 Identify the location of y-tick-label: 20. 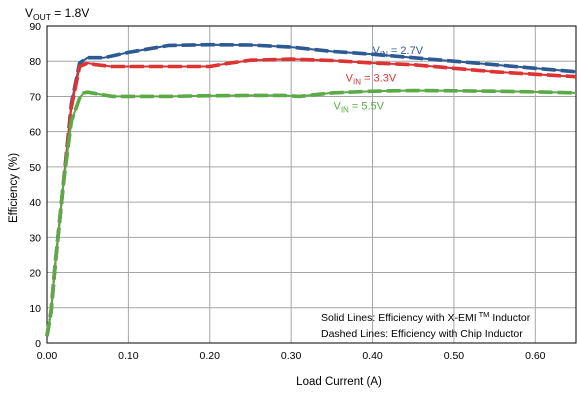
(35, 274).